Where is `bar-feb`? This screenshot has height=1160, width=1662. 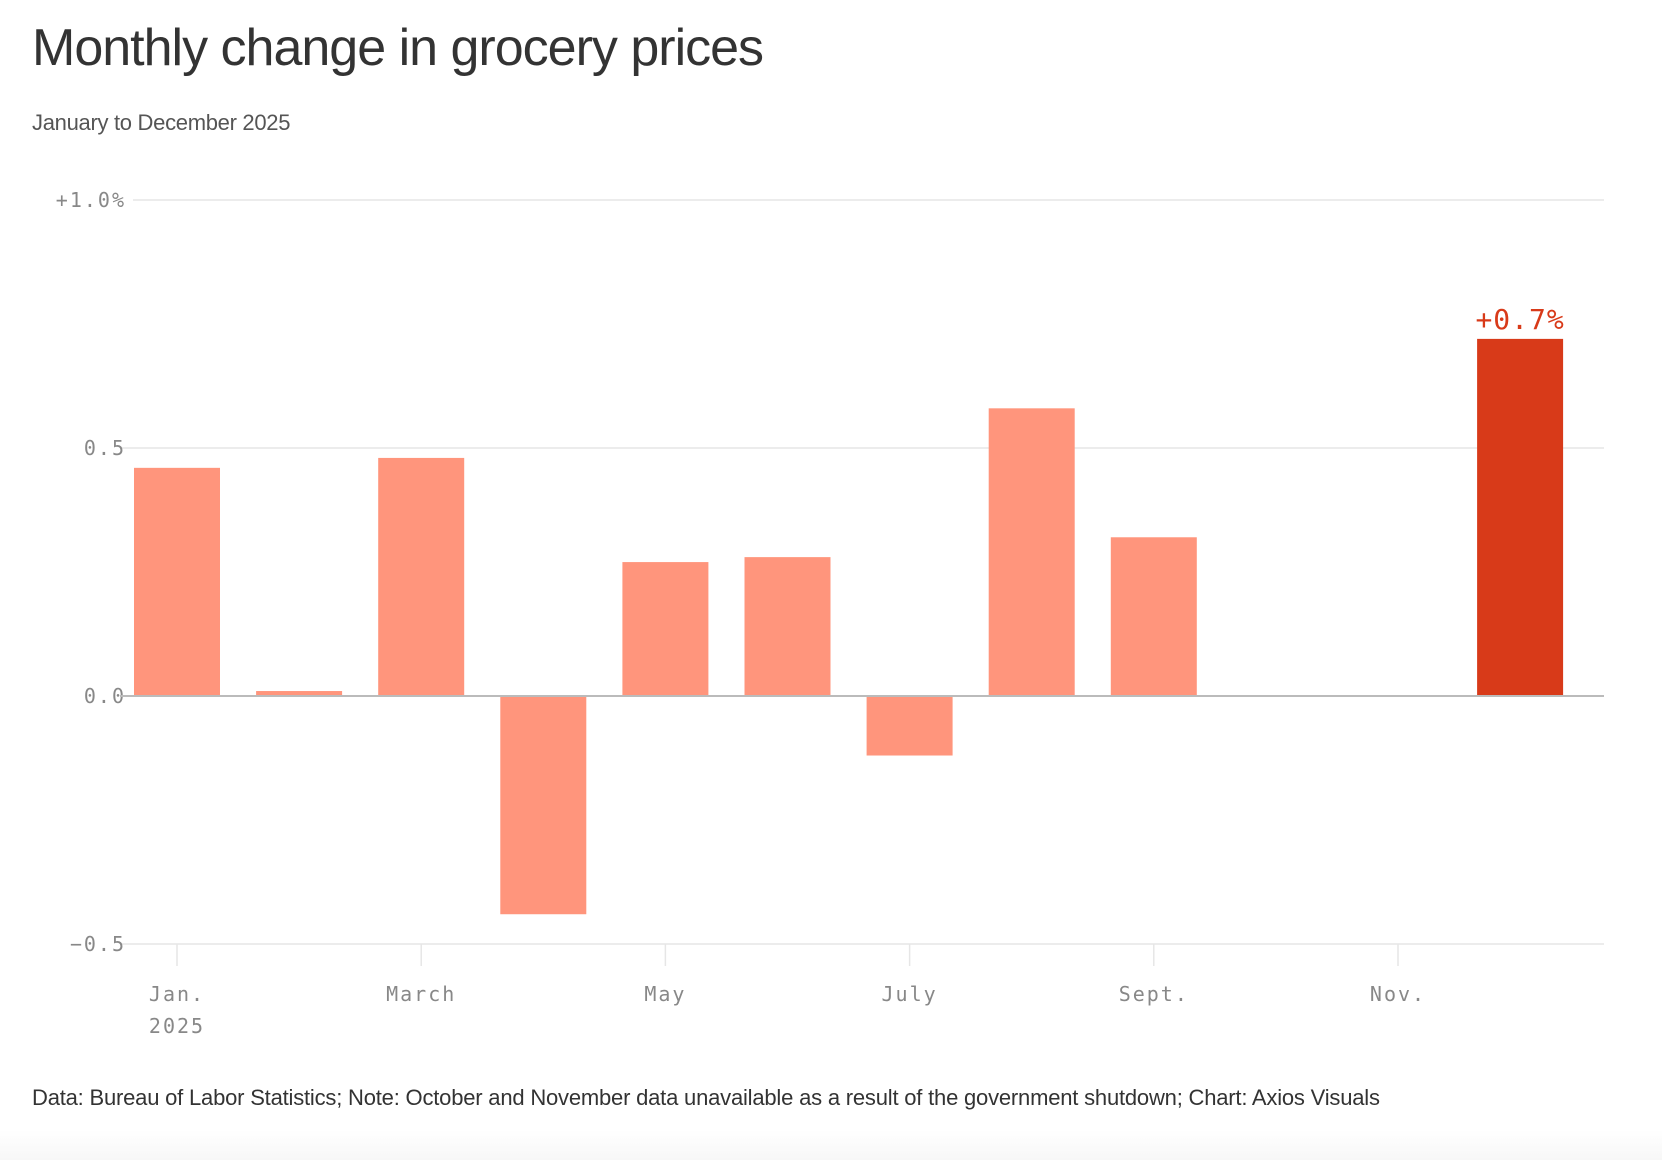
bar-feb is located at coordinates (299, 693).